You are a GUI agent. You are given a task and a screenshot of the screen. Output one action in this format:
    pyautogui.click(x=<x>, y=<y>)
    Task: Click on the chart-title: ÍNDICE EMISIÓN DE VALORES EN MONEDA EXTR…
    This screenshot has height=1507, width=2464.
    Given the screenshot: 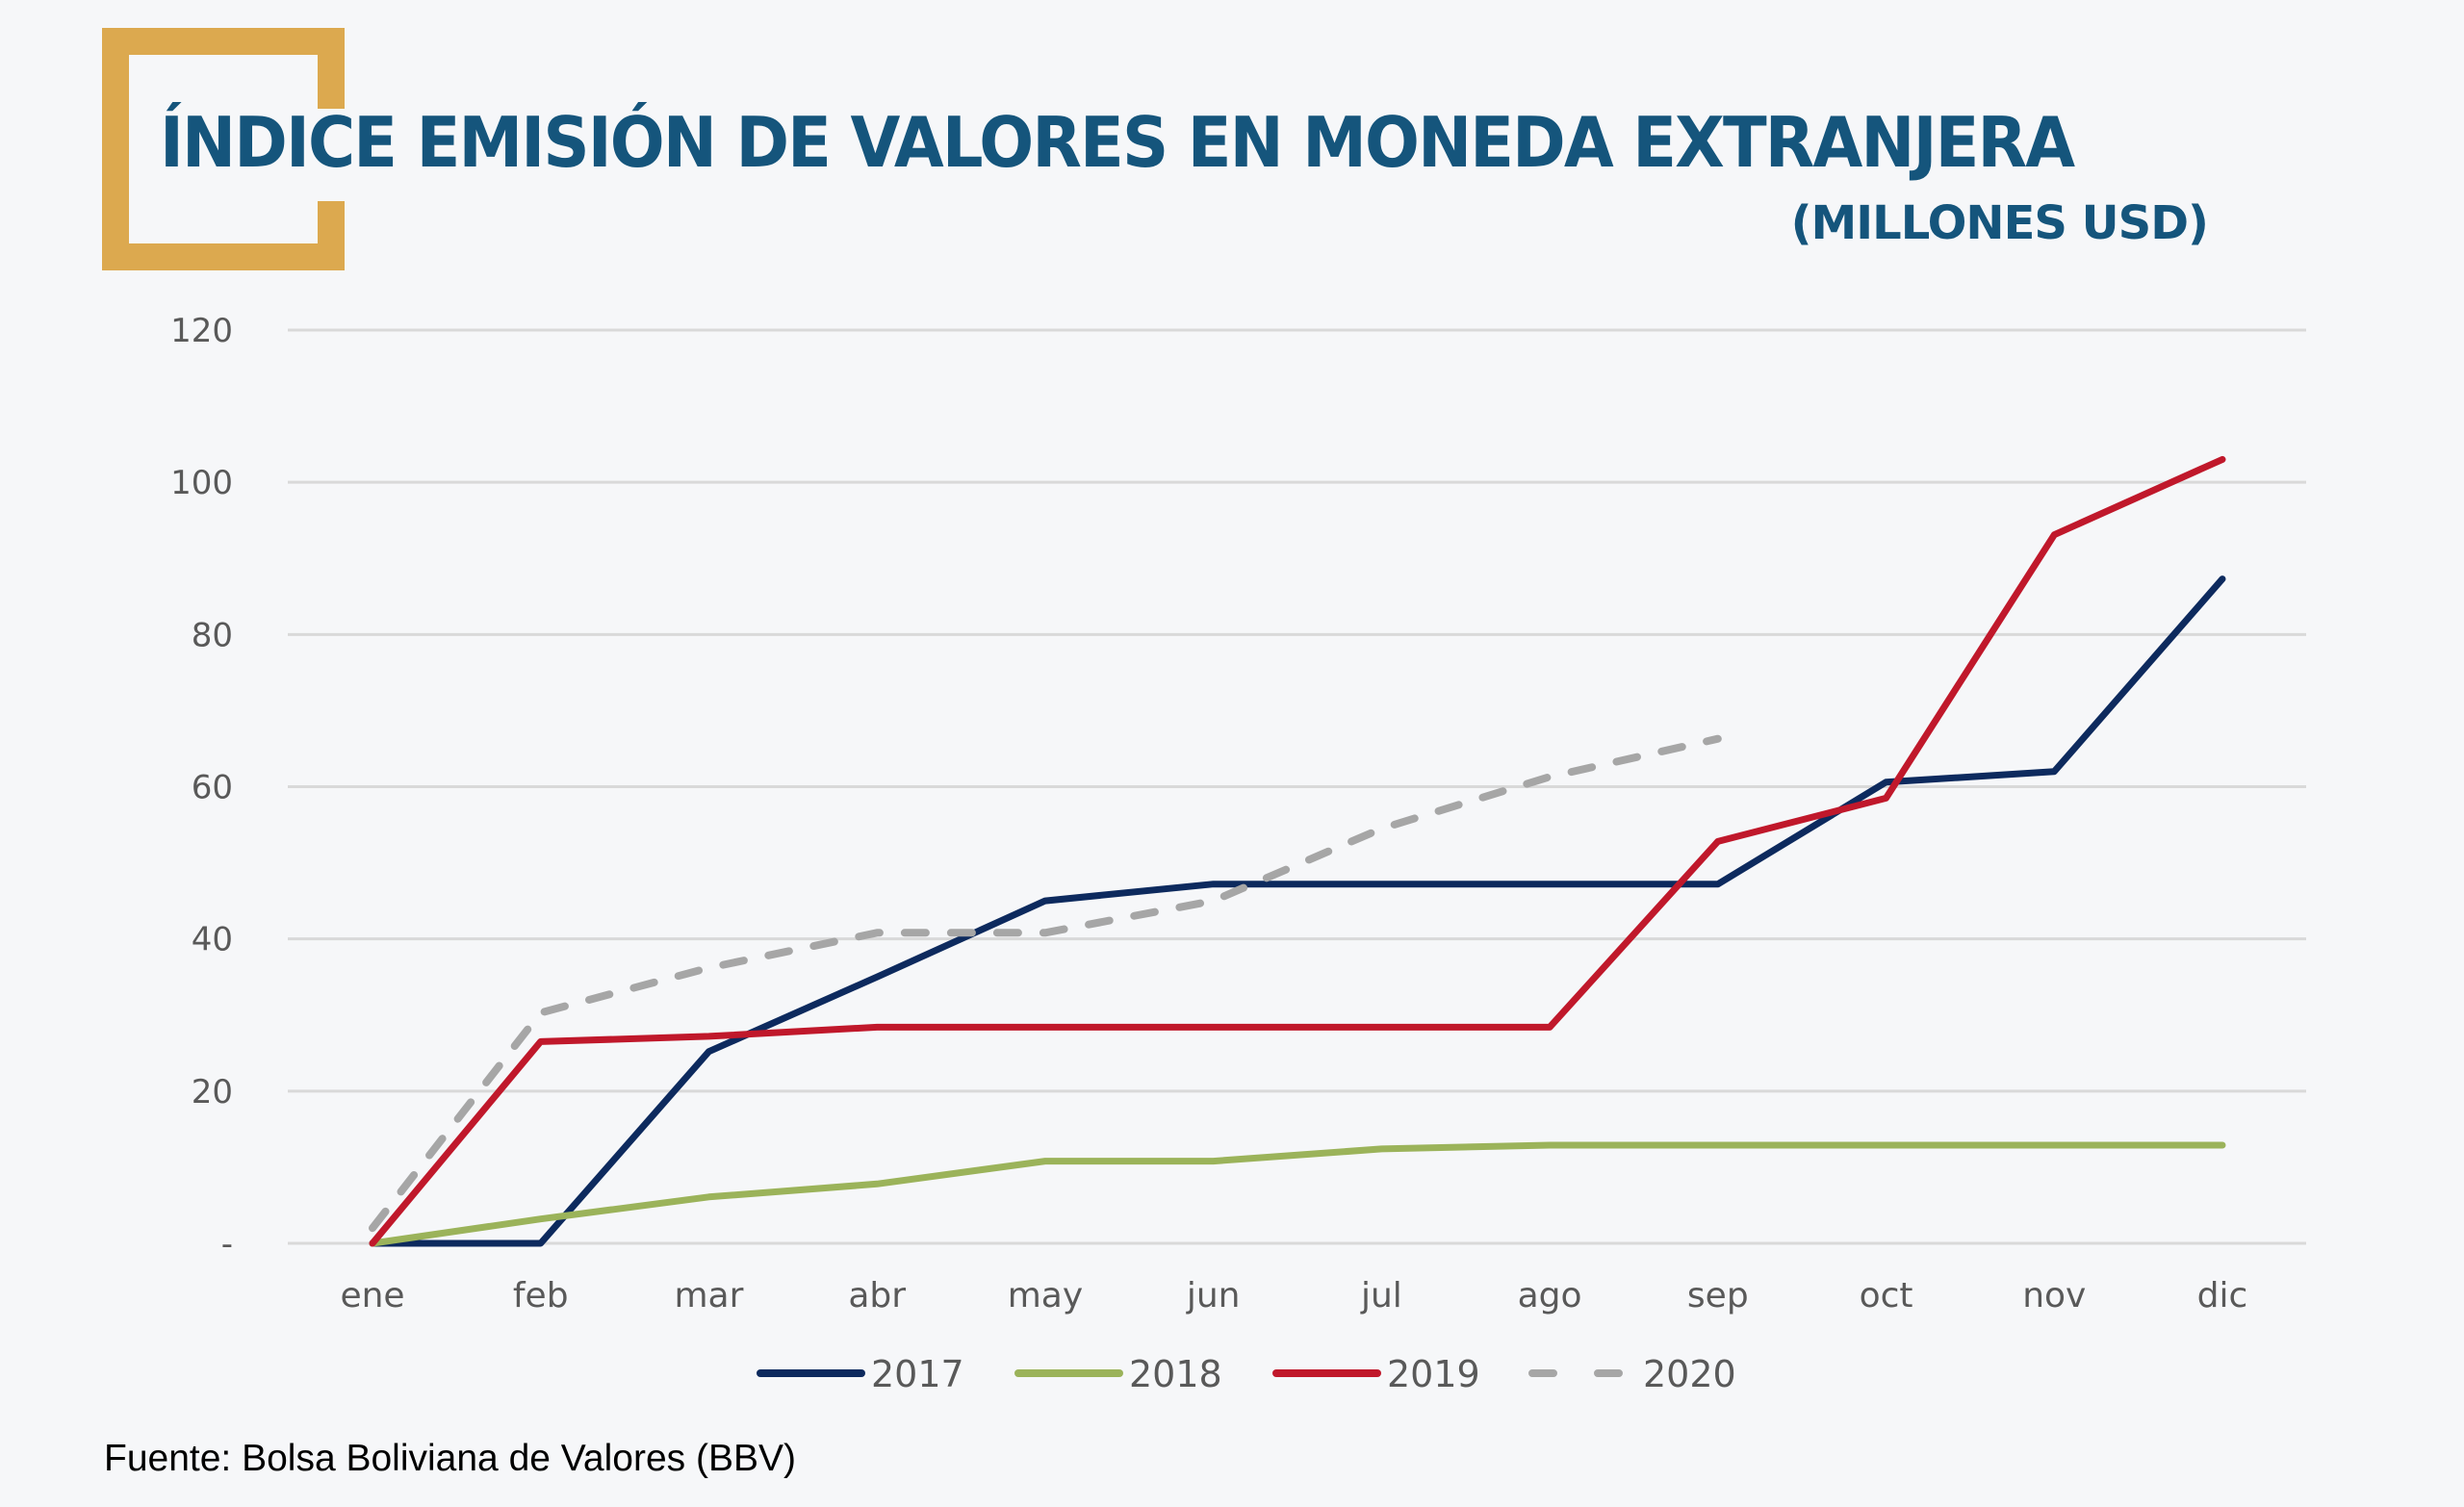 What is the action you would take?
    pyautogui.click(x=1117, y=142)
    